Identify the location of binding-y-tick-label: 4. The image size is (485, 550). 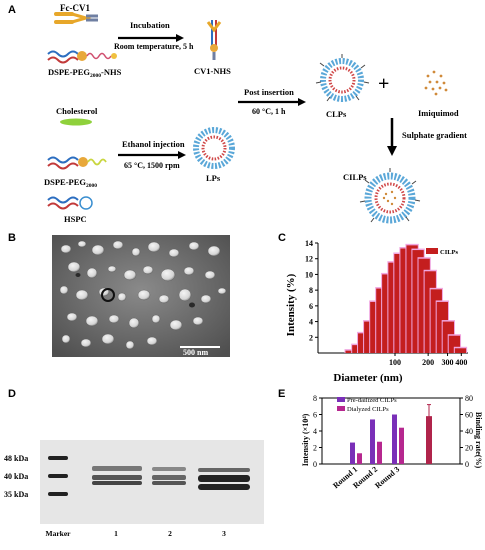
(315, 431).